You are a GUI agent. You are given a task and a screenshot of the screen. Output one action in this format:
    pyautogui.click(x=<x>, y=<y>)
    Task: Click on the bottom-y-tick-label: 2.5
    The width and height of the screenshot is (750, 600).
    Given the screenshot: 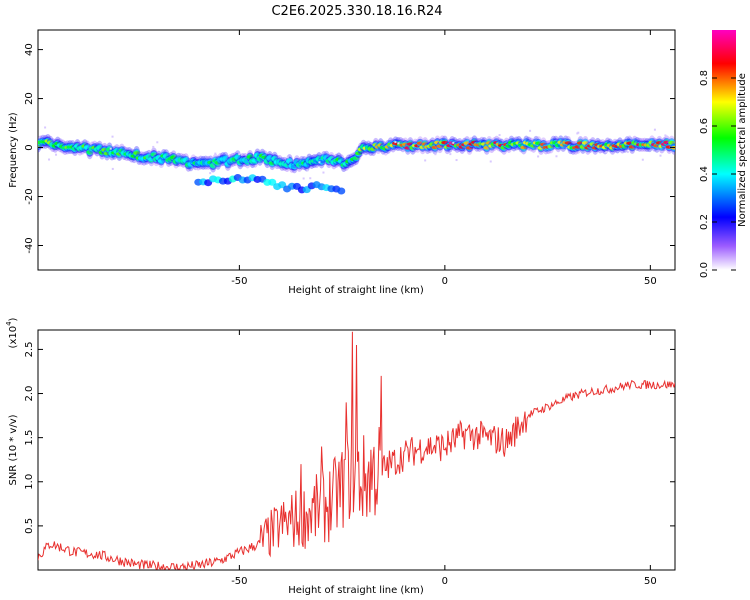 What is the action you would take?
    pyautogui.click(x=29, y=349)
    